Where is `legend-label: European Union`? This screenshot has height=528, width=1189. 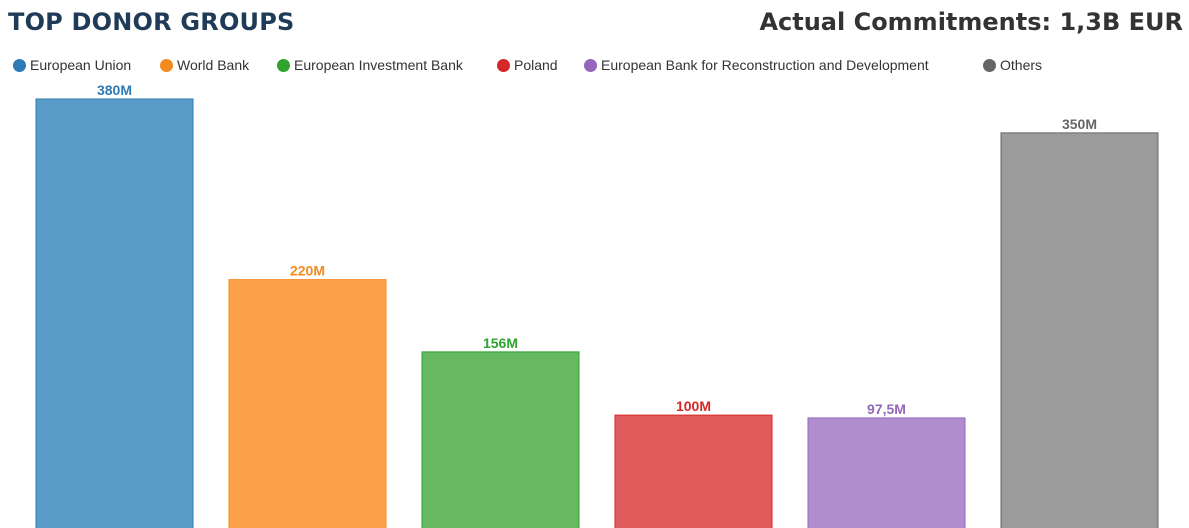
legend-label: European Union is located at coordinates (81, 65).